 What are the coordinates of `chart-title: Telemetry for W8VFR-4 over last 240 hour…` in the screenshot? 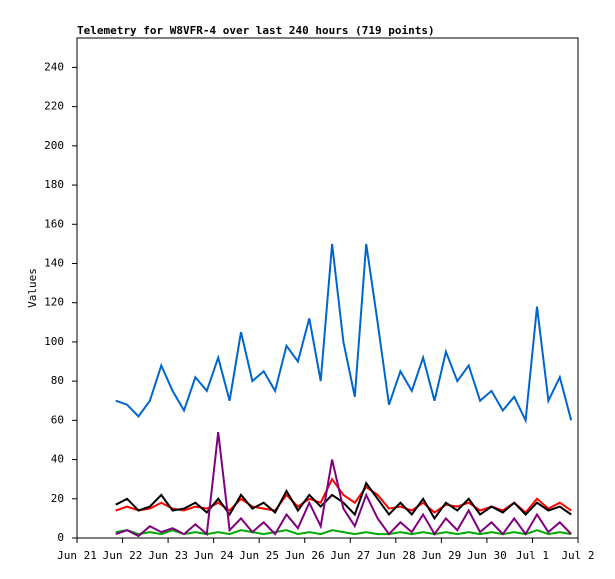 It's located at (256, 30).